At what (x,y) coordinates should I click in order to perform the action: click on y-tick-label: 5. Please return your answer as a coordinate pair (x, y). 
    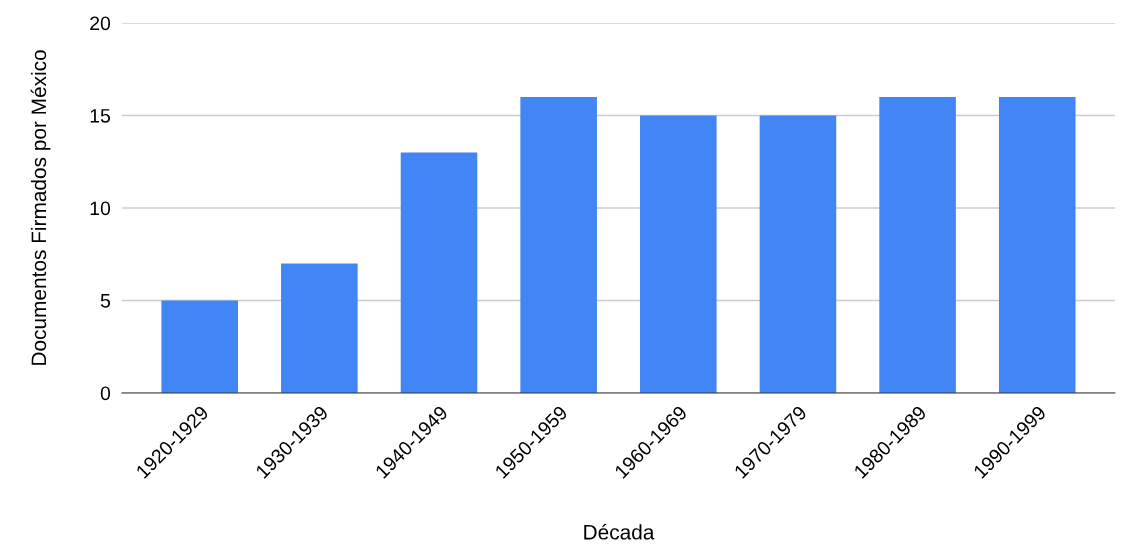
    Looking at the image, I should click on (105, 301).